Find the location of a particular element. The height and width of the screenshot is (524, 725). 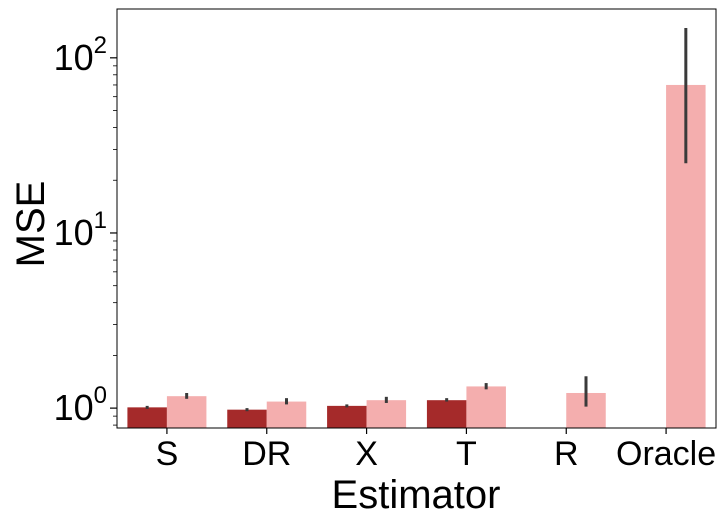

bar-s-series1 is located at coordinates (147, 417).